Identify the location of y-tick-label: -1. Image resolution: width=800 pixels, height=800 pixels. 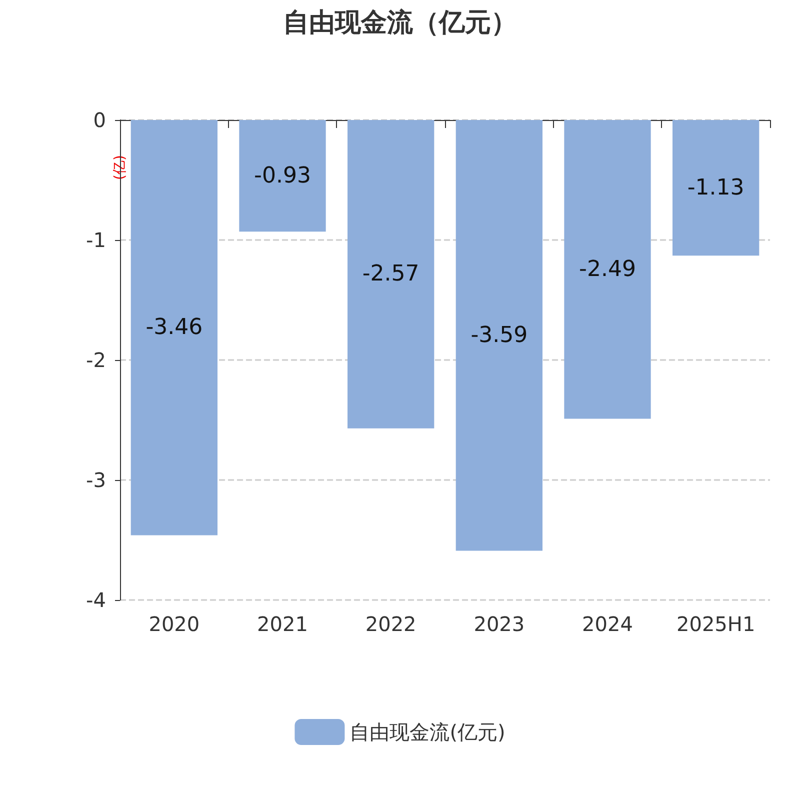
(96, 240).